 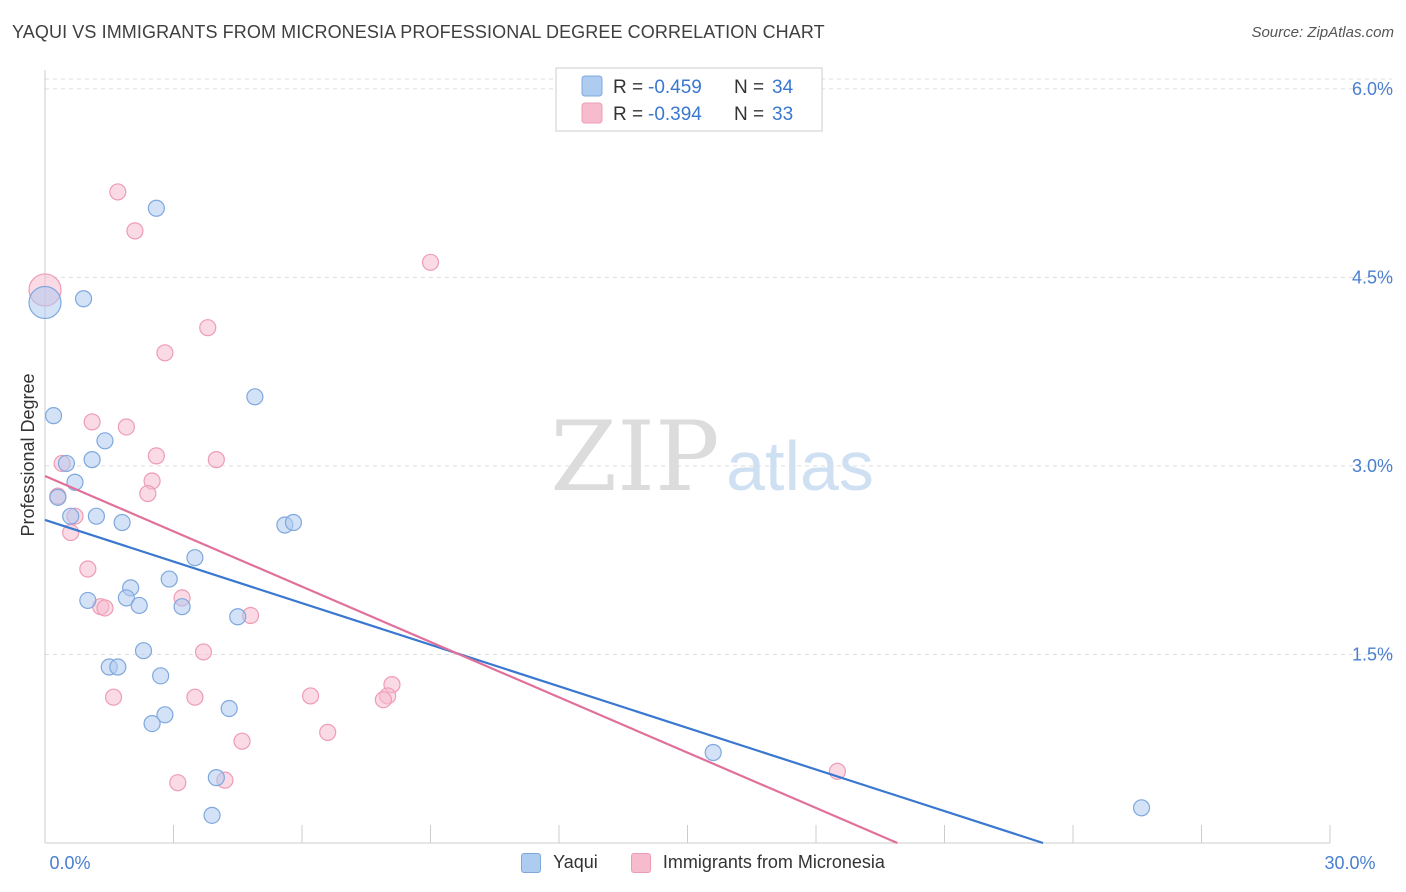 What do you see at coordinates (1372, 89) in the screenshot?
I see `y-tick-label-3: 6.0%` at bounding box center [1372, 89].